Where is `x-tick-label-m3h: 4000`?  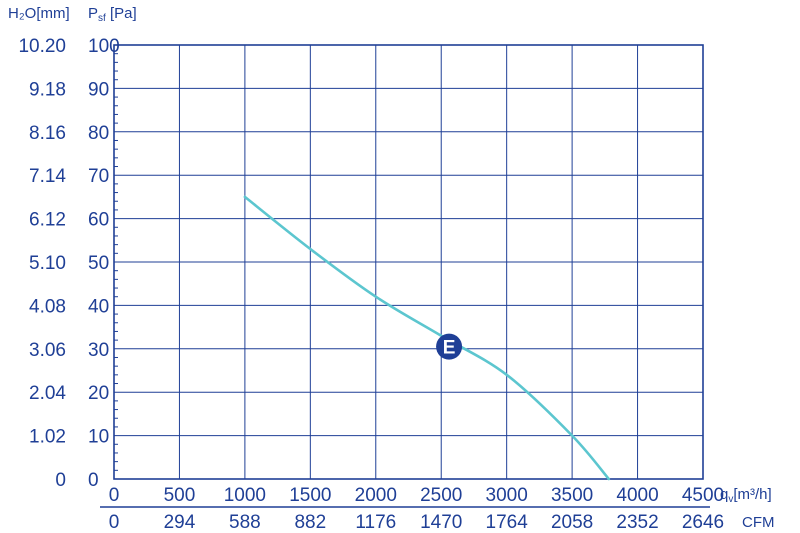
x-tick-label-m3h: 4000 is located at coordinates (637, 495).